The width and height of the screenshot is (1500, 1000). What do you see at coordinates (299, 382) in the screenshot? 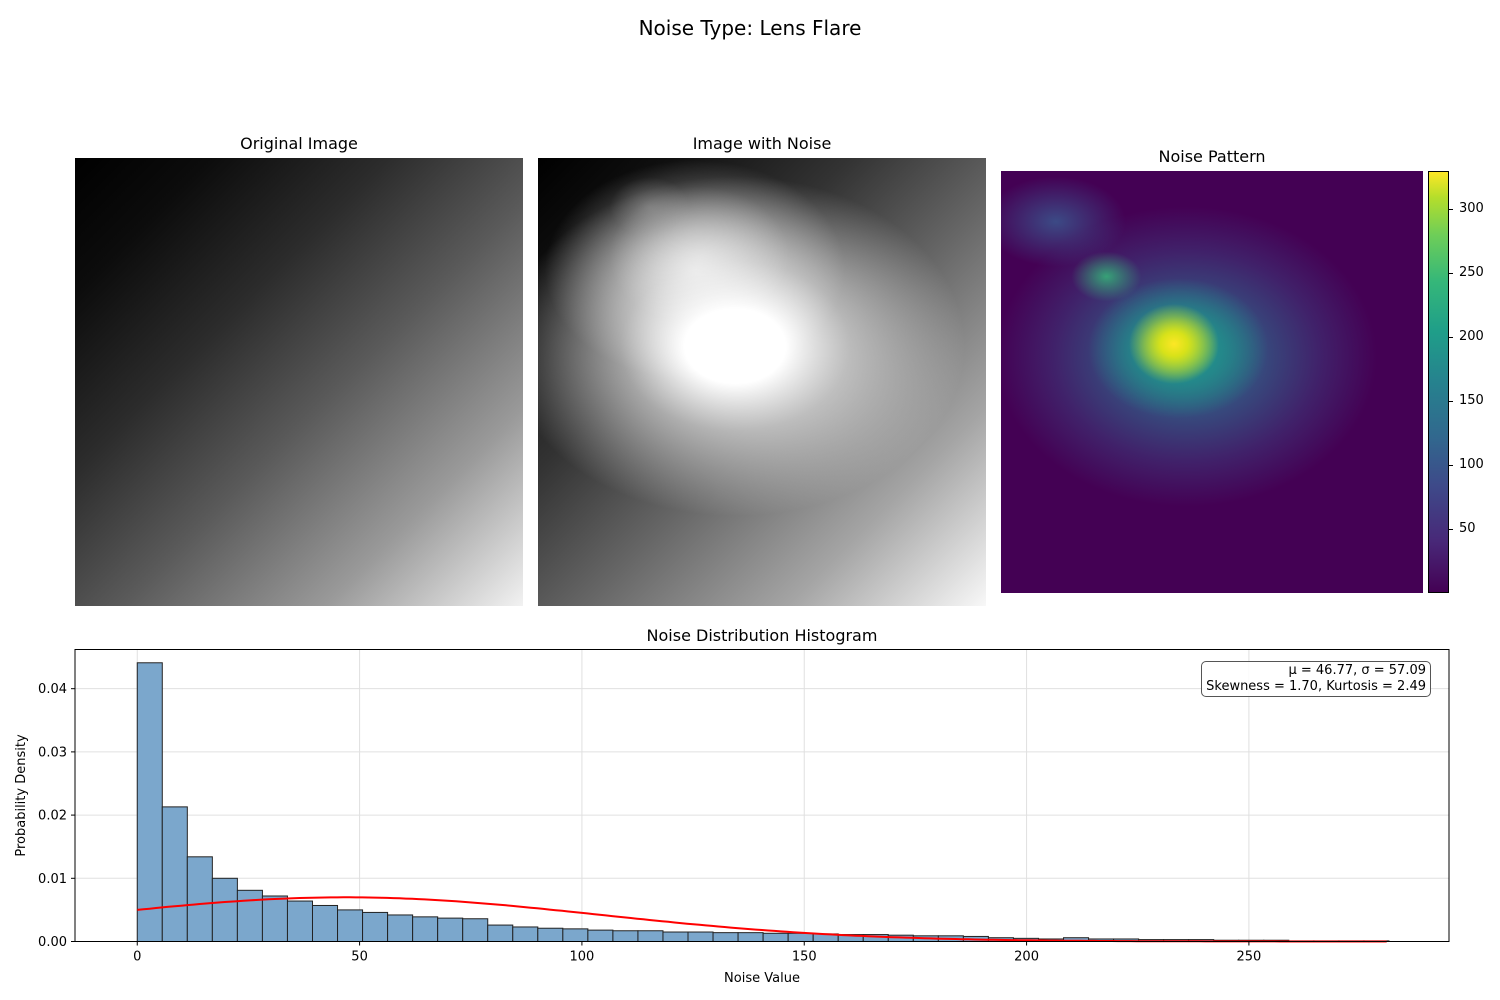
I see `original-image` at bounding box center [299, 382].